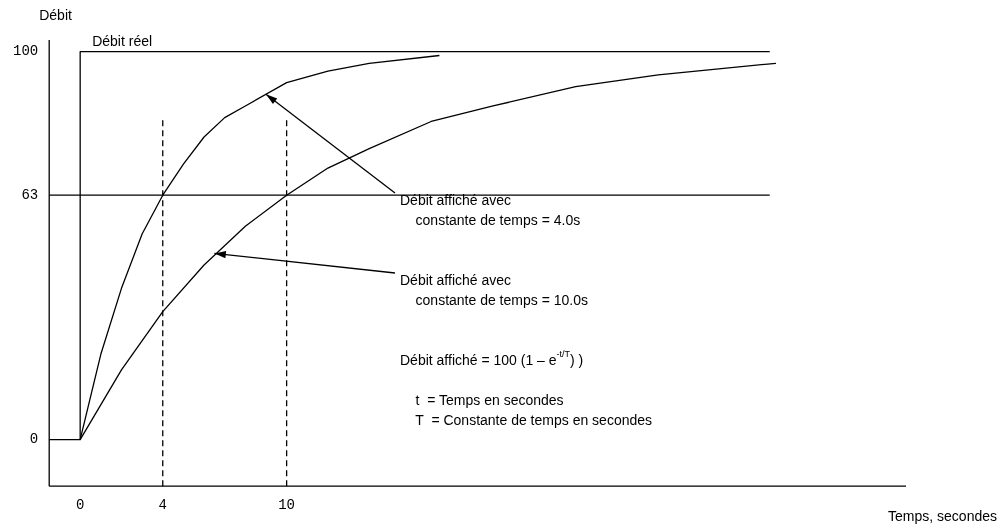 This screenshot has width=1001, height=527. What do you see at coordinates (80, 505) in the screenshot?
I see `x-tick-label: 0` at bounding box center [80, 505].